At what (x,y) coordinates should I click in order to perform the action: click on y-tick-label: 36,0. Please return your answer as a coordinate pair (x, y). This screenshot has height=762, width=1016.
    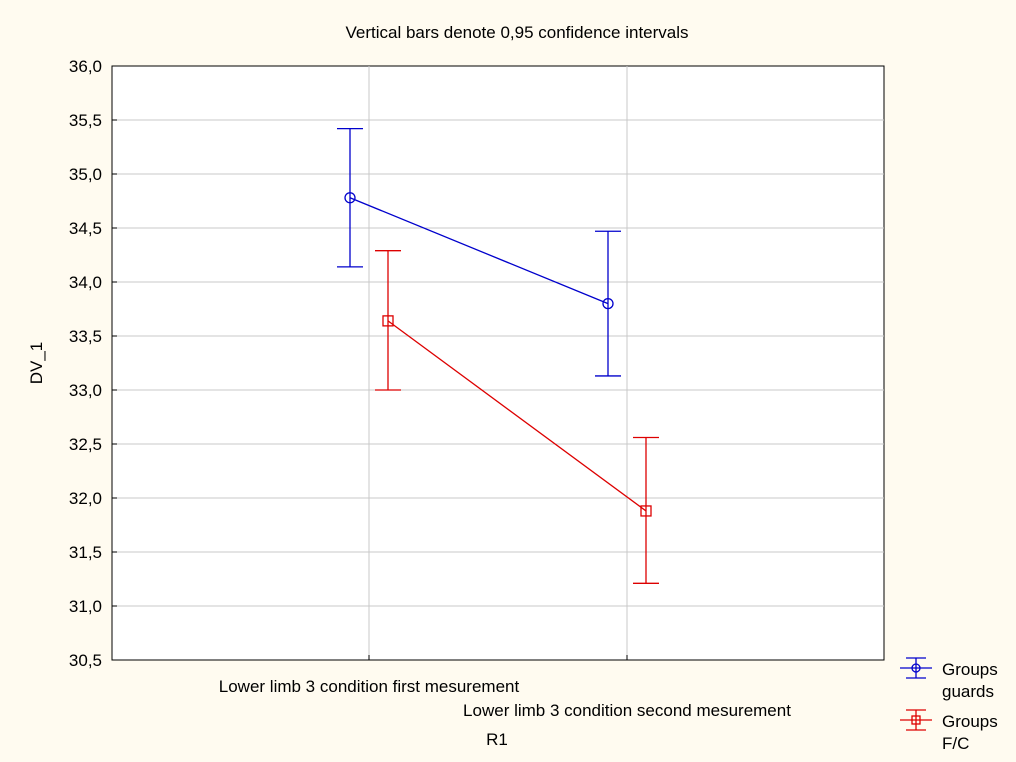
    Looking at the image, I should click on (85, 66).